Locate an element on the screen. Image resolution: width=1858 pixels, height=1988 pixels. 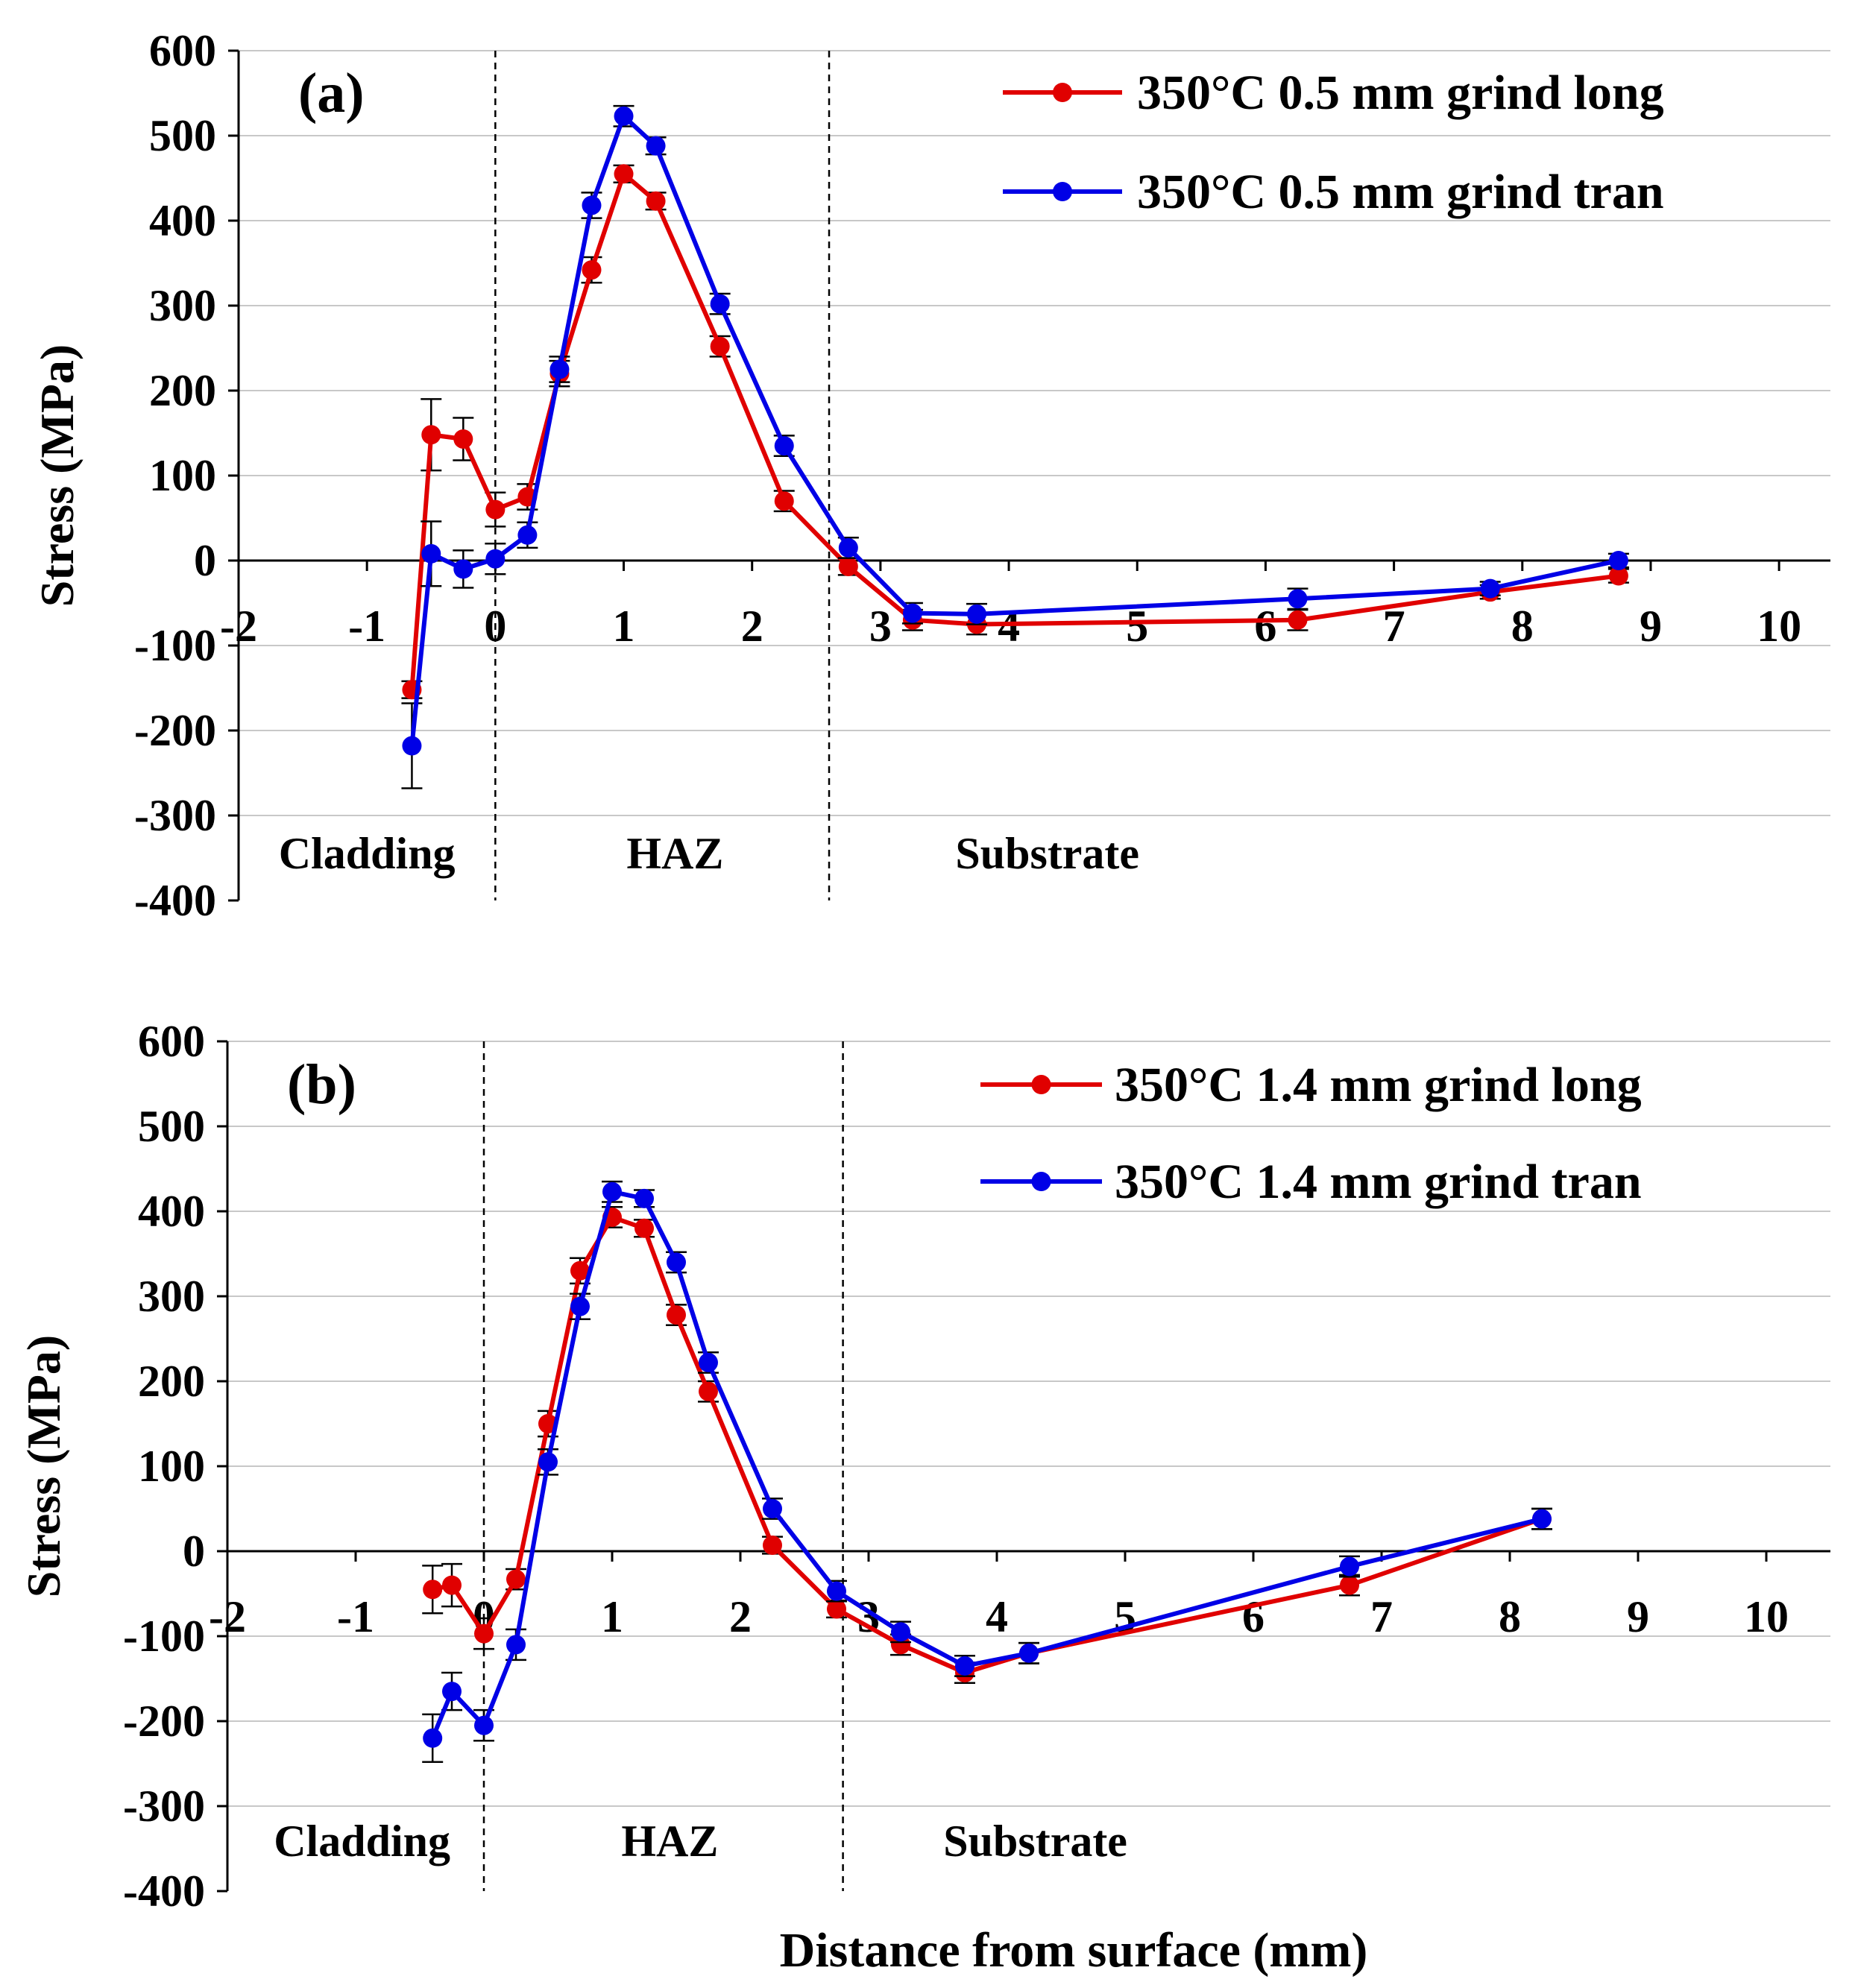
panel-a-y-tick-label: 0 is located at coordinates (205, 561).